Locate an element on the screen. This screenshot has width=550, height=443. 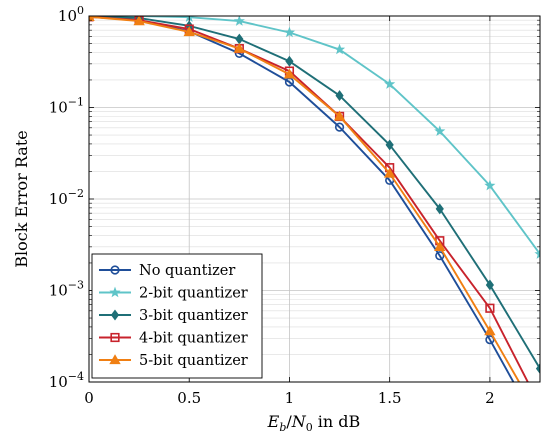
y-tick-labels: 10⁰ 10⁻¹ 10⁻² 10⁻³ 10⁻⁴ is located at coordinates (66, 197).